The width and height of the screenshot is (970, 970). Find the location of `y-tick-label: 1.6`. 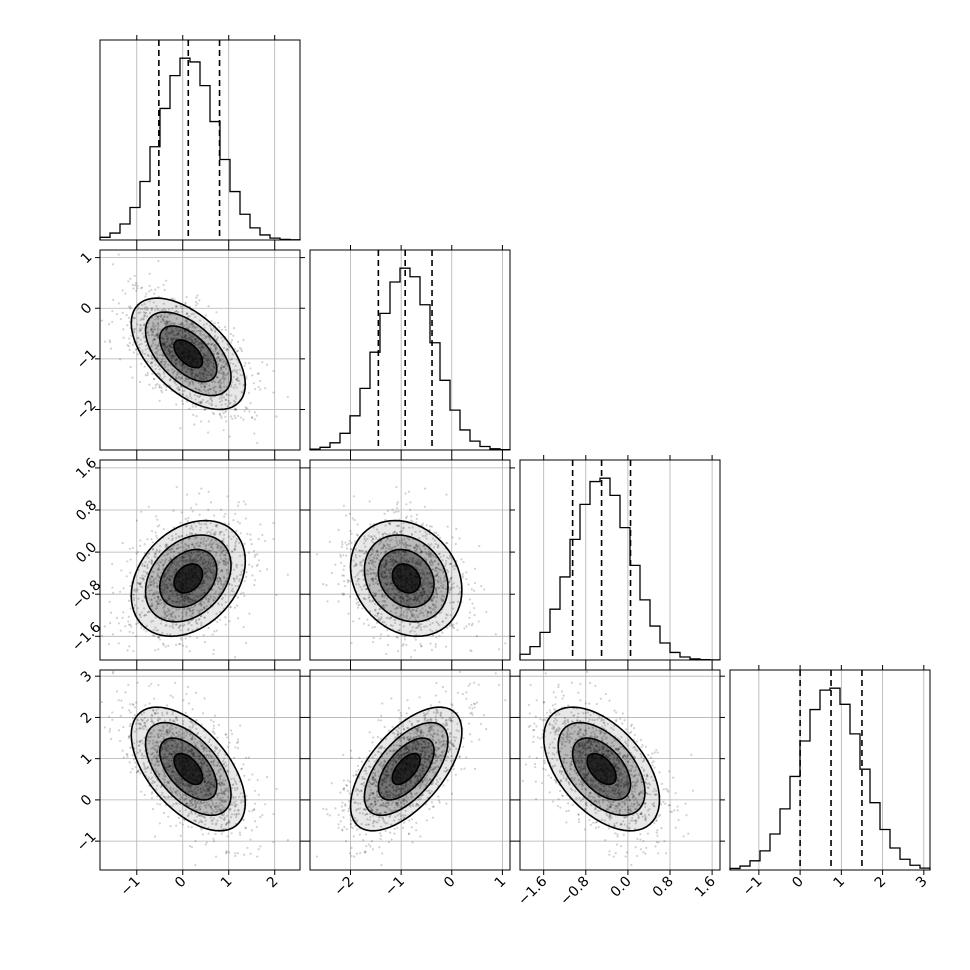

y-tick-label: 1.6 is located at coordinates (86, 468).